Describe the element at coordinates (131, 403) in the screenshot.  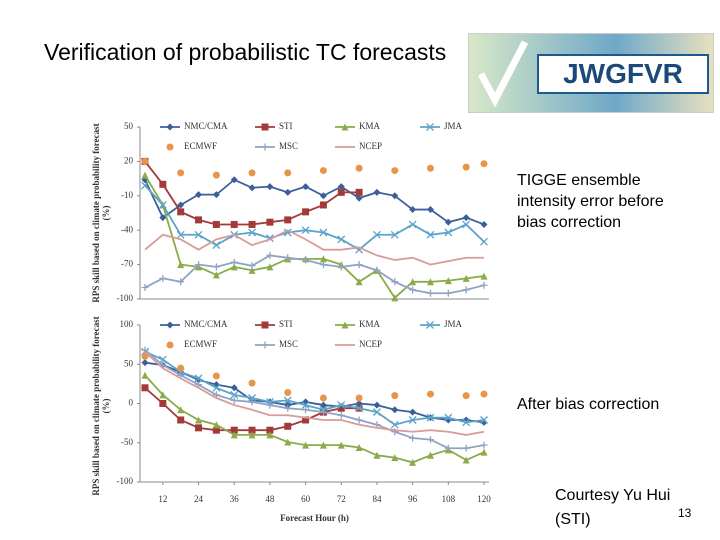
I see `y-tick-label: 0` at that location.